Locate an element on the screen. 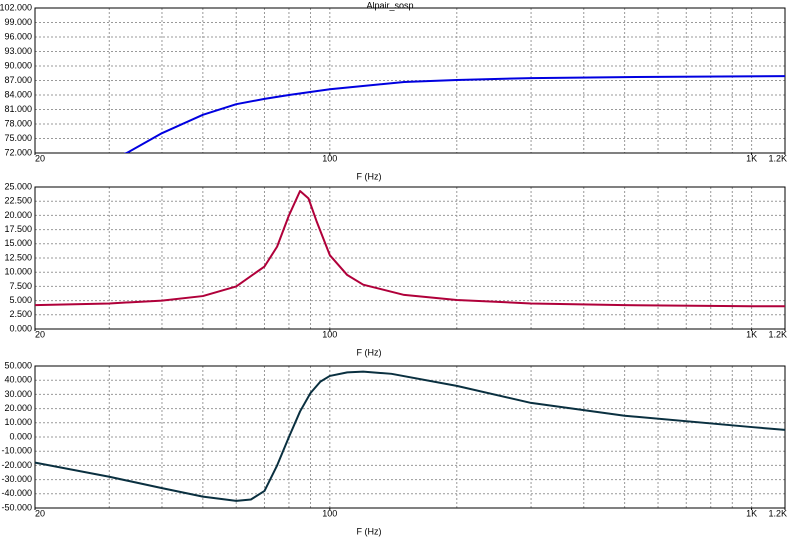 Image resolution: width=800 pixels, height=542 pixels. y-tick-label: 12.500 is located at coordinates (18, 257).